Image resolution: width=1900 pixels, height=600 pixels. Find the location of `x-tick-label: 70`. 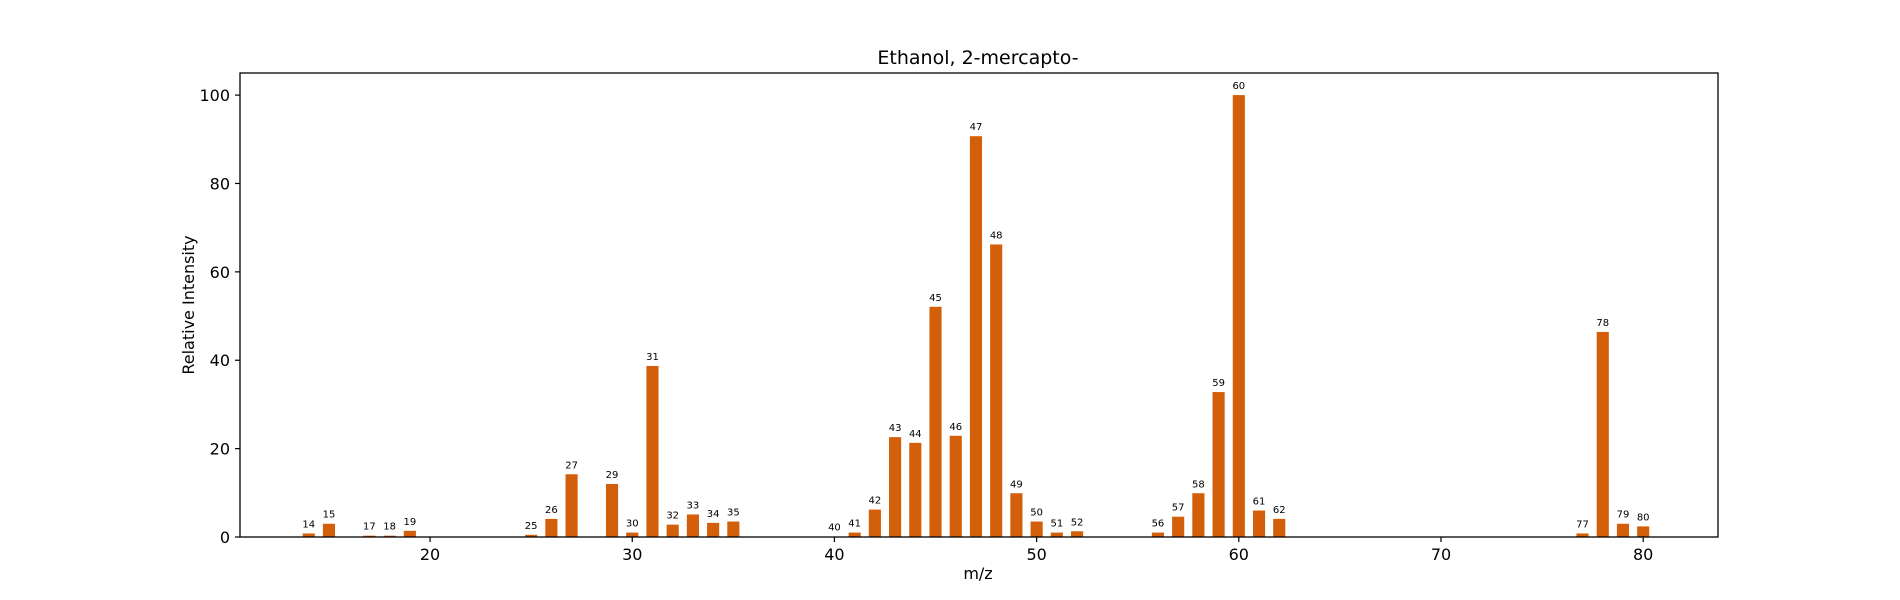

x-tick-label: 70 is located at coordinates (1441, 554).